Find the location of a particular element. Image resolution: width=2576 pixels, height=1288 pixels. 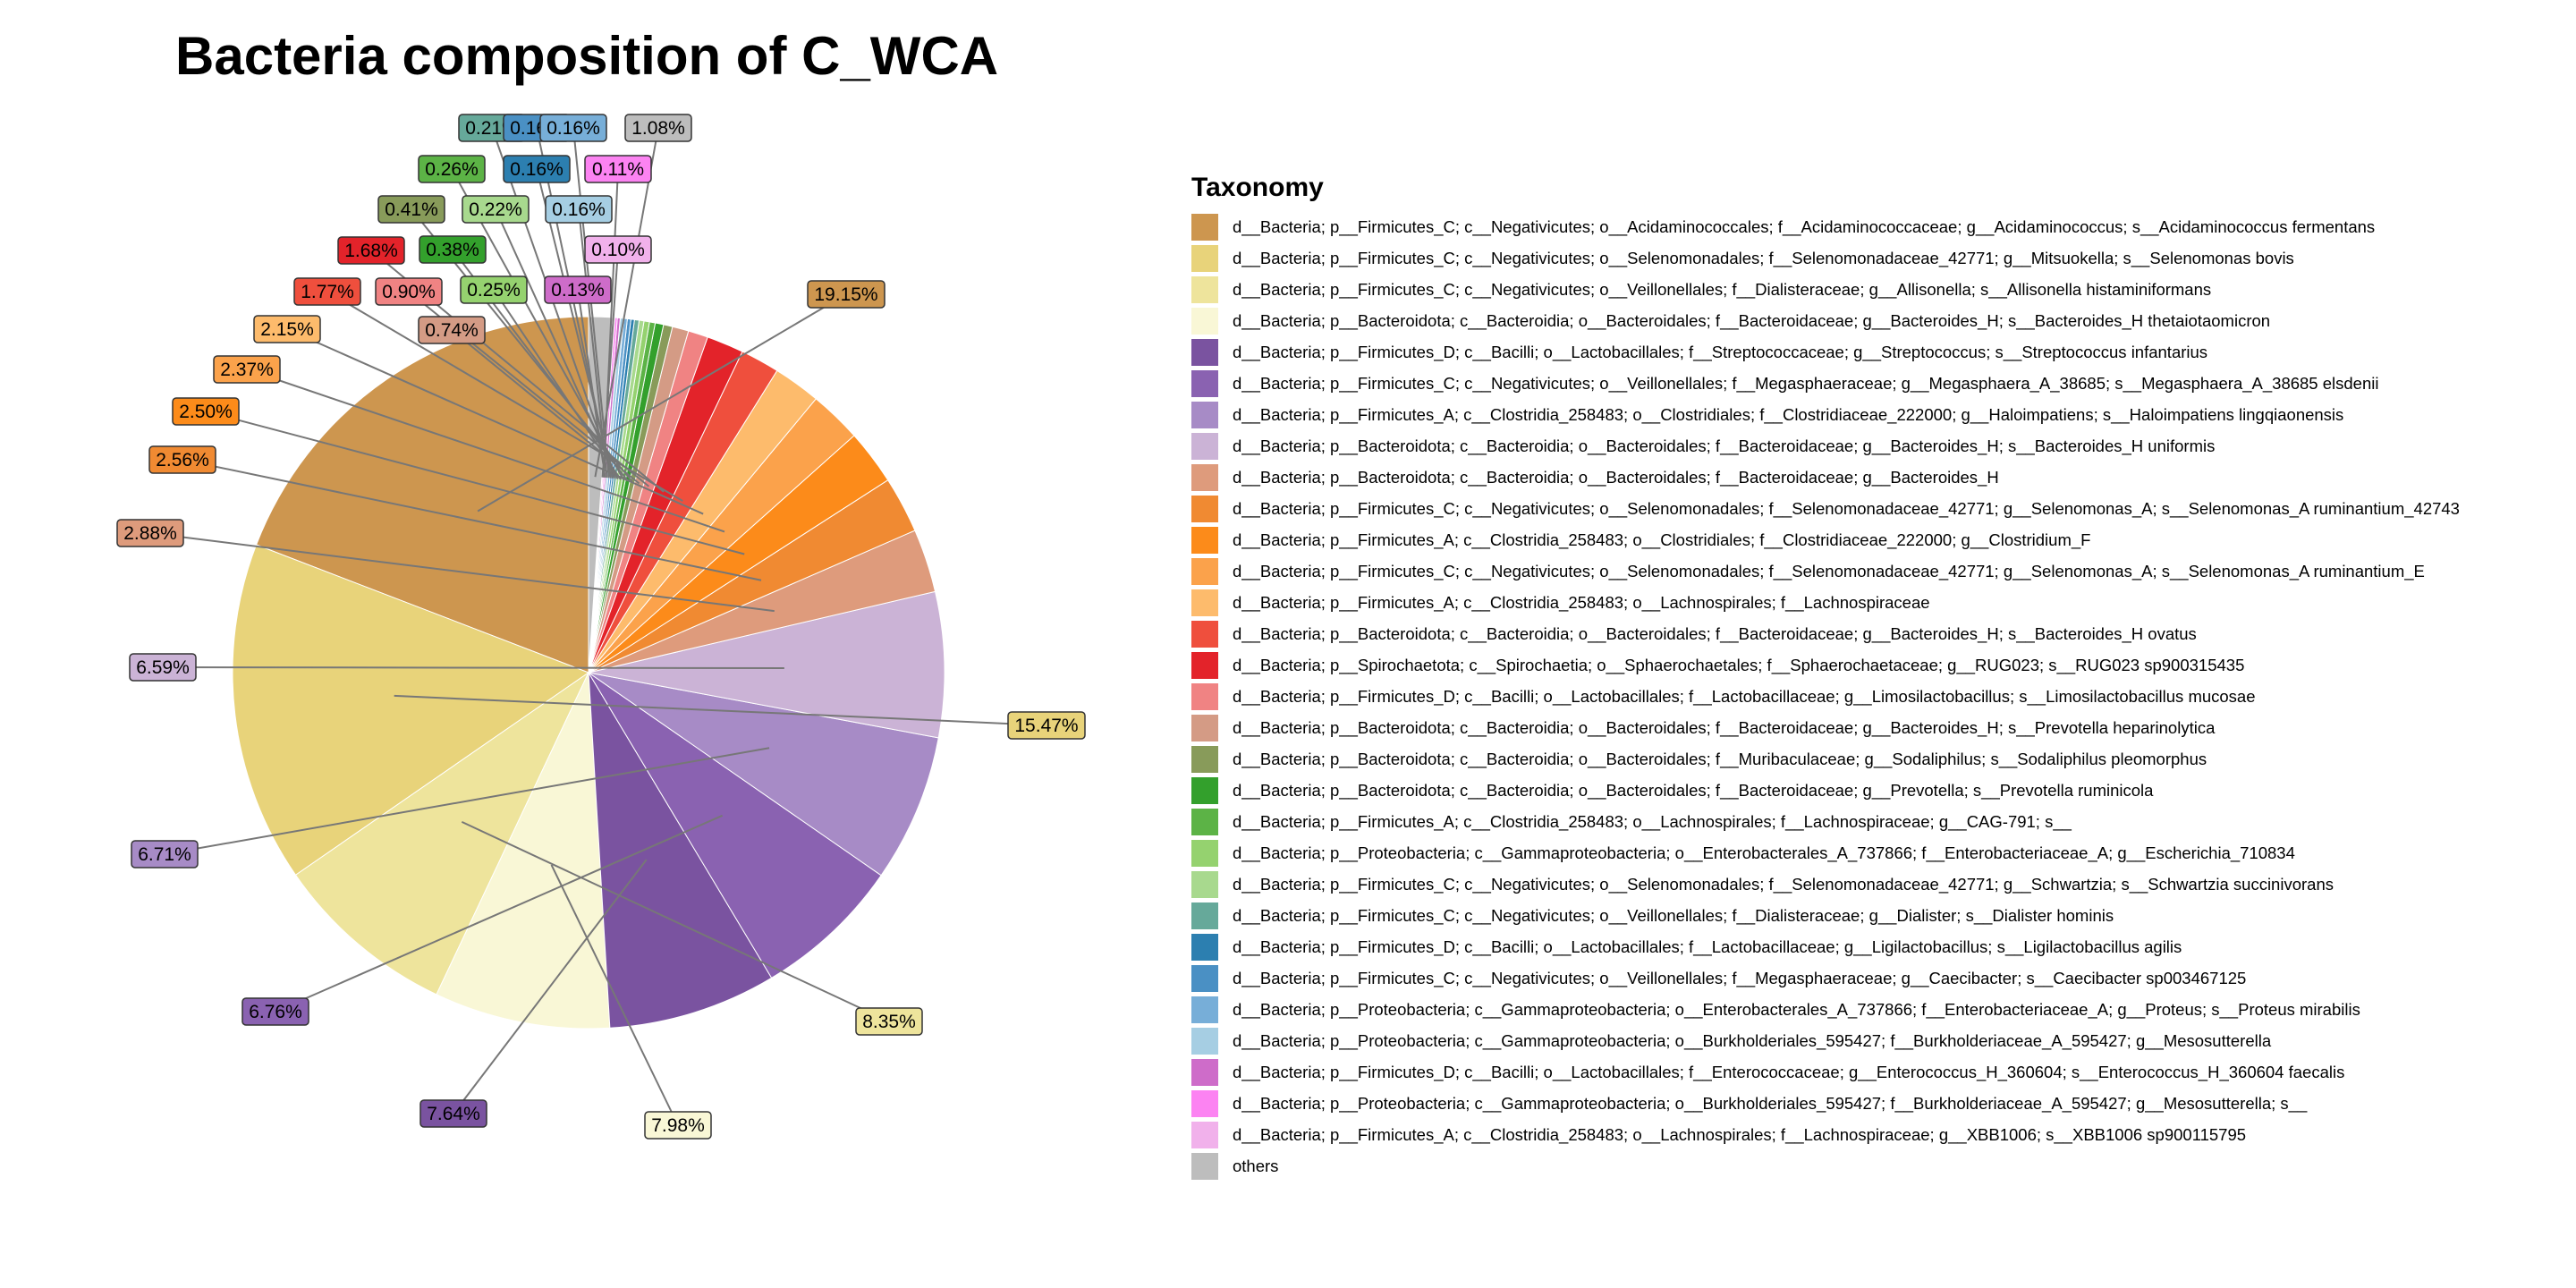

slice-label-text: 7.64% is located at coordinates (453, 1114).